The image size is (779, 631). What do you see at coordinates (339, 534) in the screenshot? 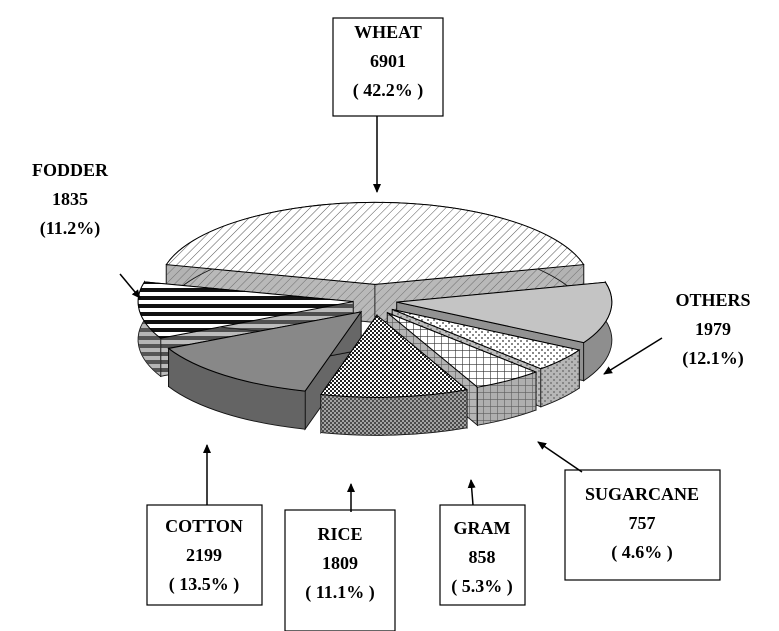
I see `category-label: RICE` at bounding box center [339, 534].